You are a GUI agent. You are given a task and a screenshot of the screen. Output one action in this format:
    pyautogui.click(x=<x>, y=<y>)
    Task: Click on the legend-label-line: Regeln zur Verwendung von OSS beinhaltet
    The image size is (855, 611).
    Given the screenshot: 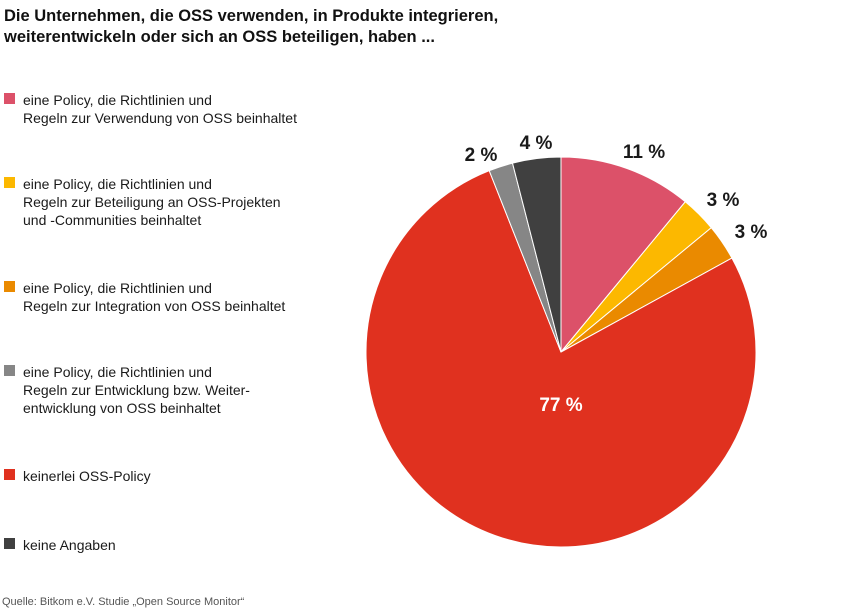 What is the action you would take?
    pyautogui.click(x=160, y=118)
    